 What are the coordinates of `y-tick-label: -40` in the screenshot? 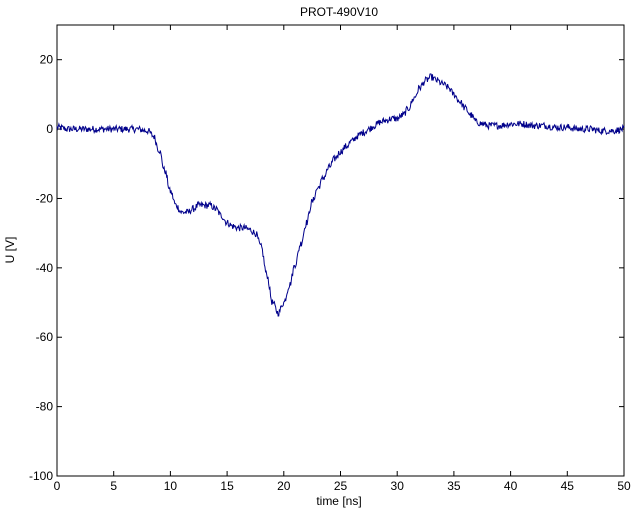 It's located at (45, 268).